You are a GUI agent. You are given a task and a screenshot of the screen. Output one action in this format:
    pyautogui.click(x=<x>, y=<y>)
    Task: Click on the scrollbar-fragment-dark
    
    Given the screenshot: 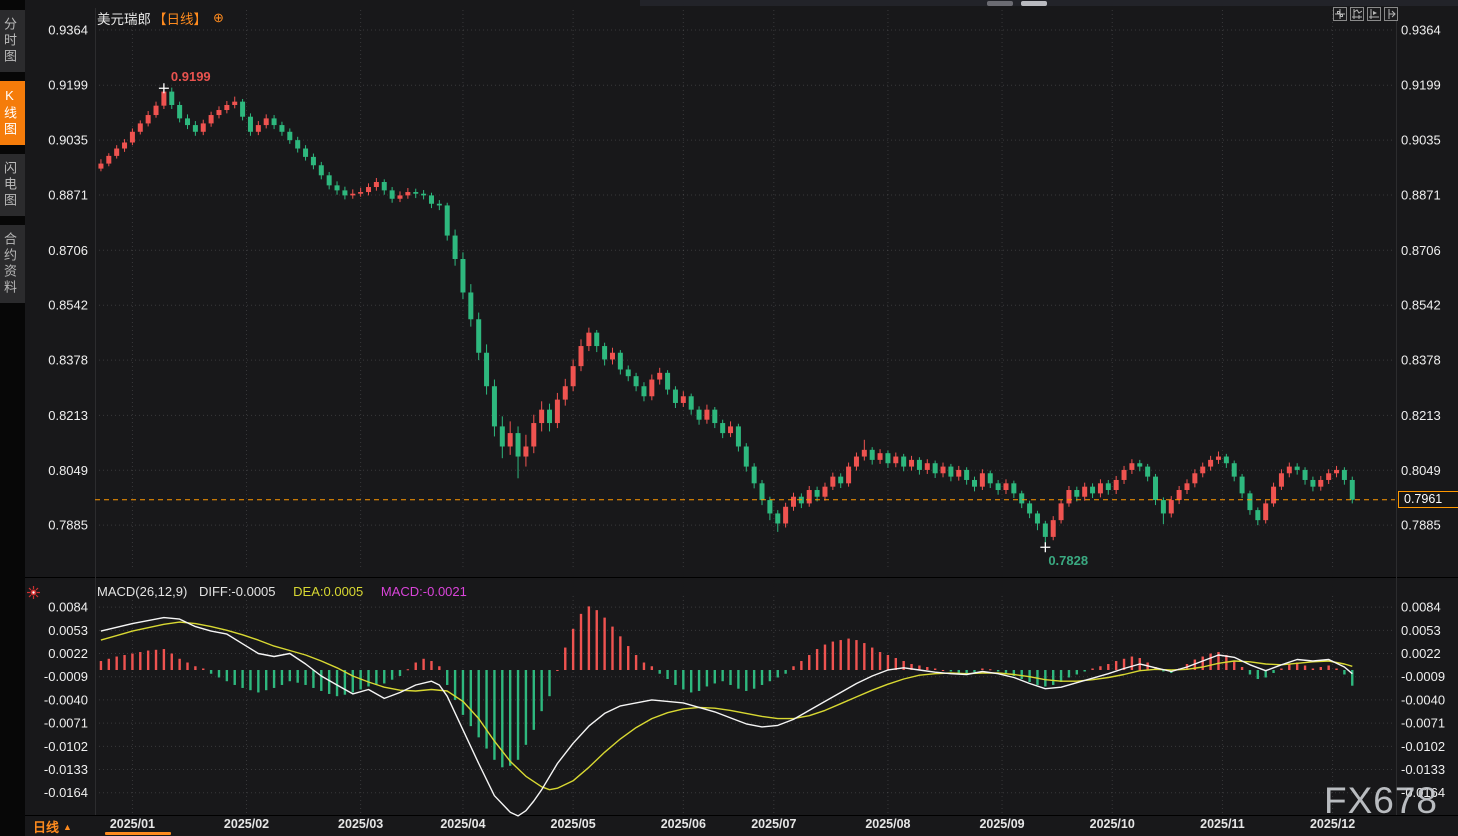 What is the action you would take?
    pyautogui.click(x=1000, y=3)
    